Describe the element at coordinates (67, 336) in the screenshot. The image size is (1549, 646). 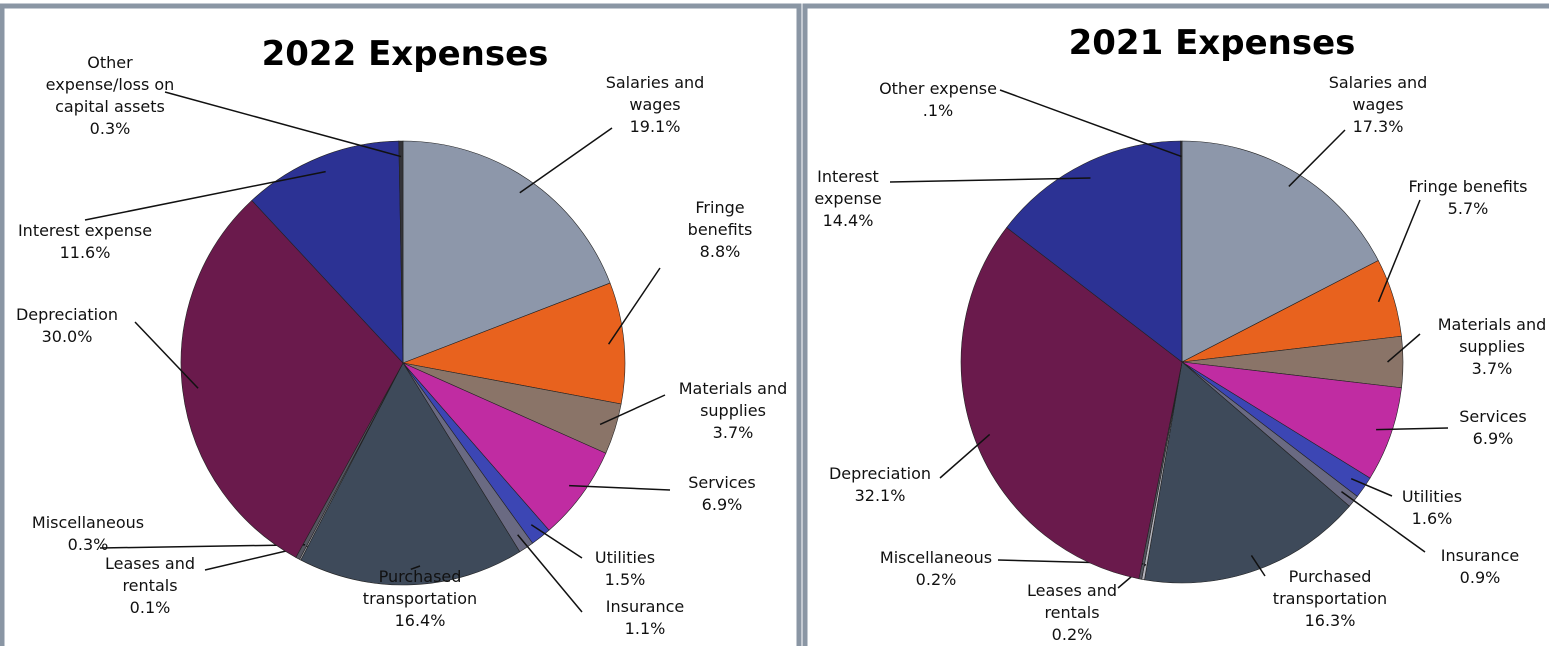
I see `value-label: 30.0%` at that location.